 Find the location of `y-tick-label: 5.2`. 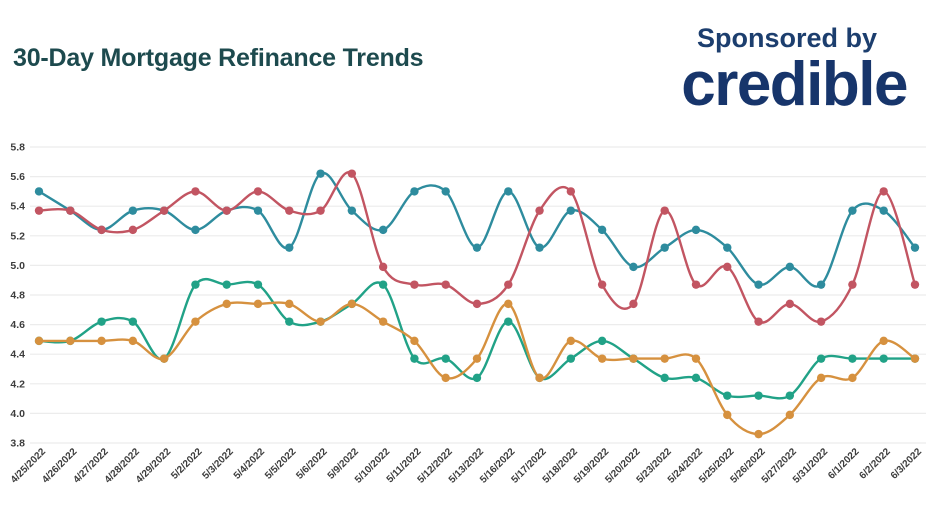

y-tick-label: 5.2 is located at coordinates (17, 236).